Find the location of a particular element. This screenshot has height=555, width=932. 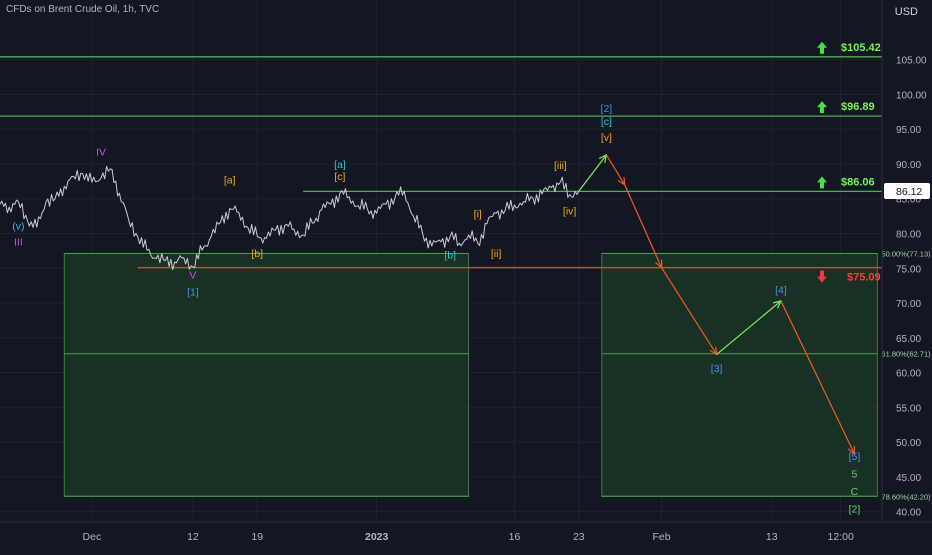

wave-label: (v) is located at coordinates (18, 226).